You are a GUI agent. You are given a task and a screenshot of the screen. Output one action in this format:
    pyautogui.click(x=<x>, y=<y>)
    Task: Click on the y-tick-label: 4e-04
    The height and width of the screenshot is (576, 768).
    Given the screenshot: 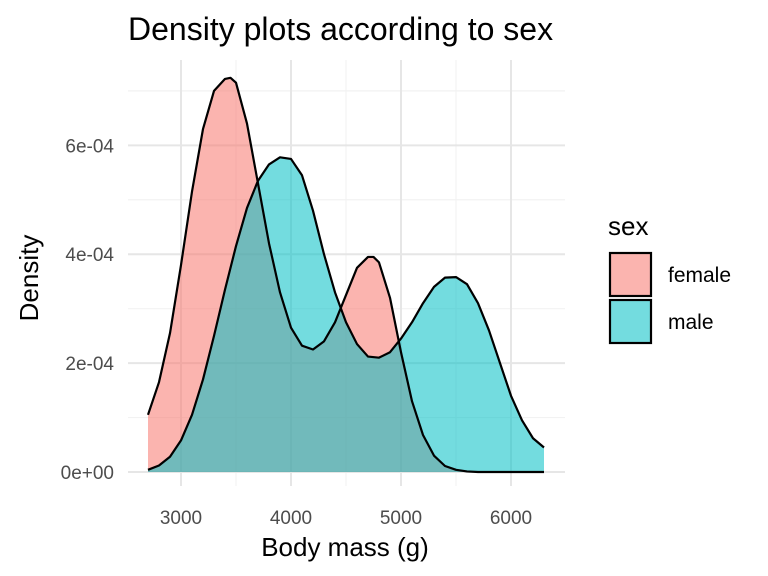 What is the action you would take?
    pyautogui.click(x=89, y=255)
    